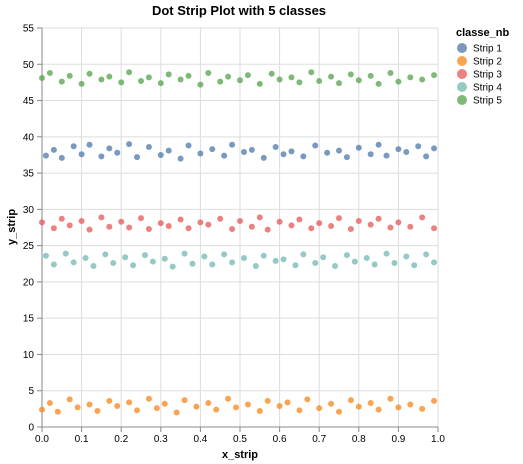 Image resolution: width=523 pixels, height=464 pixels. Describe the element at coordinates (12, 227) in the screenshot. I see `y-axis-title: y_strip` at that location.